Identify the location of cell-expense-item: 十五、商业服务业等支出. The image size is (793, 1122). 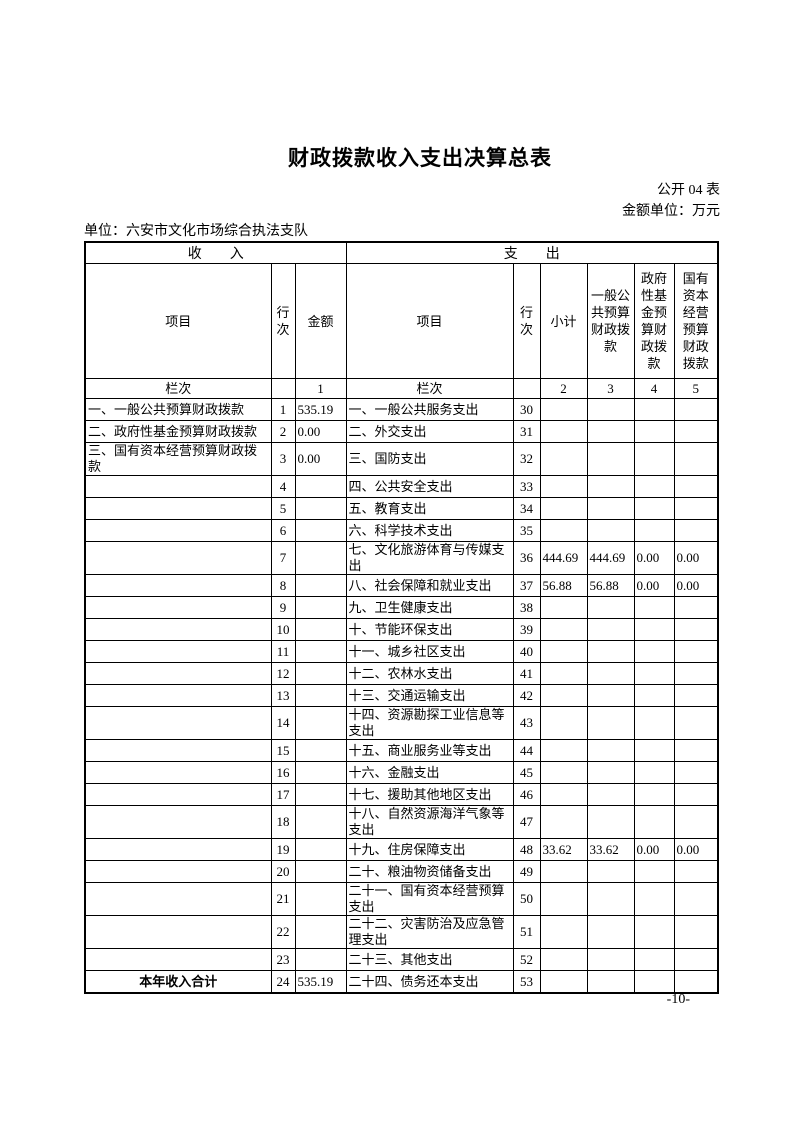
(429, 750).